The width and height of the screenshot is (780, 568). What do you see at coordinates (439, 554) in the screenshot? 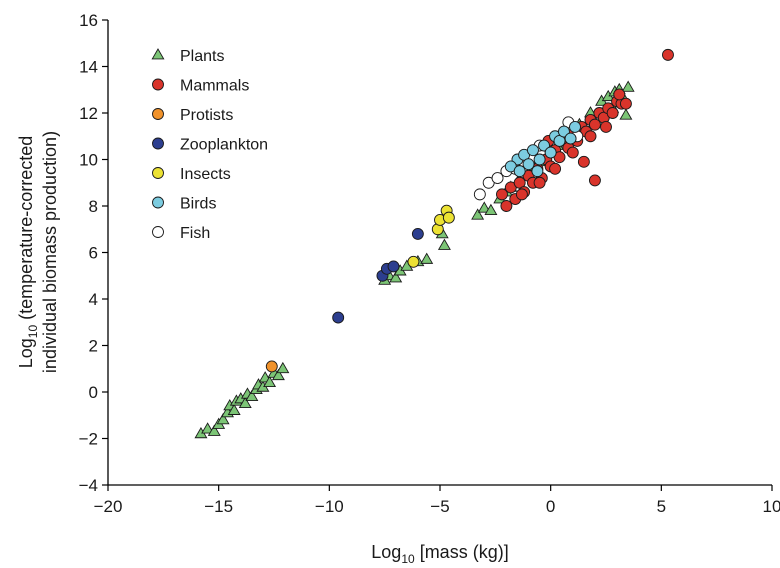
I see `x-axis-label: Log10 [mass (kg)]` at bounding box center [439, 554].